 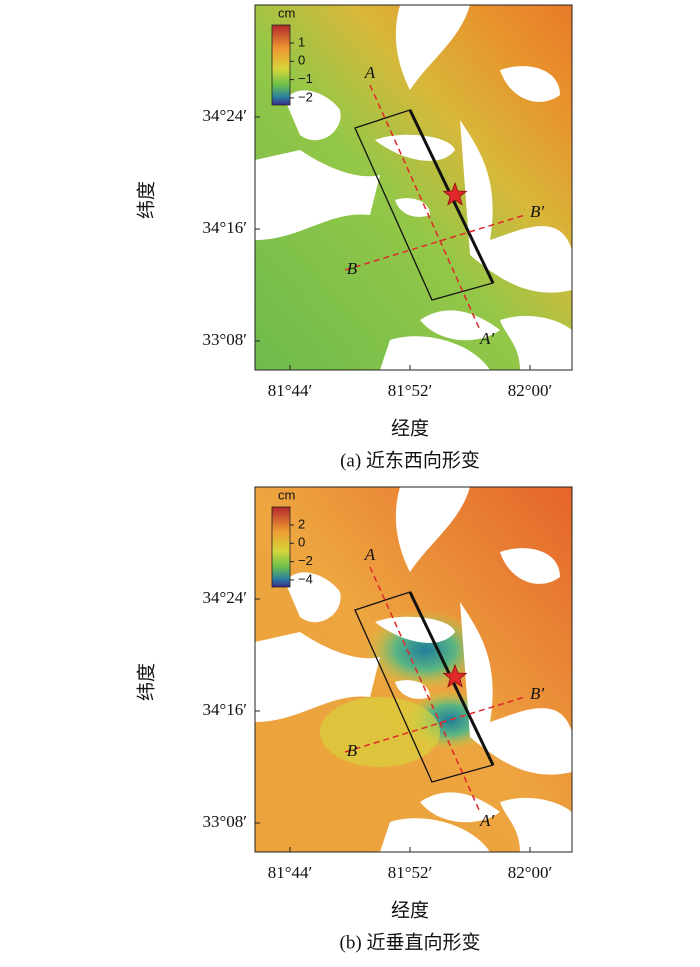 What do you see at coordinates (301, 523) in the screenshot?
I see `colorbar-tick-label: 2` at bounding box center [301, 523].